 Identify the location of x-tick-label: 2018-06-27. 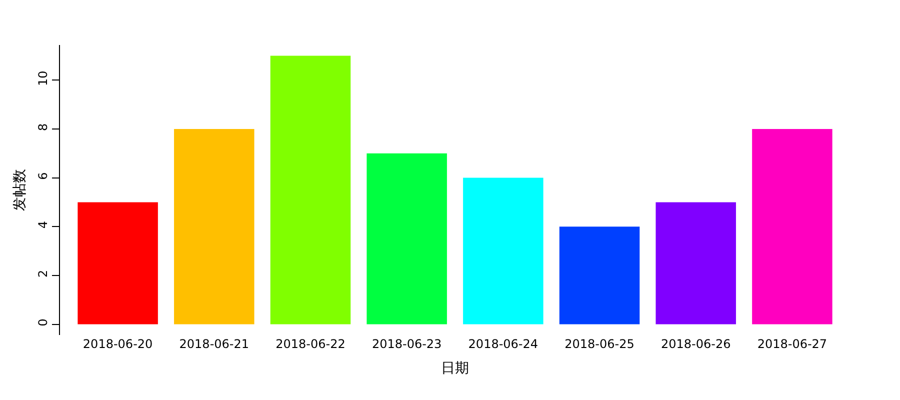
(792, 344).